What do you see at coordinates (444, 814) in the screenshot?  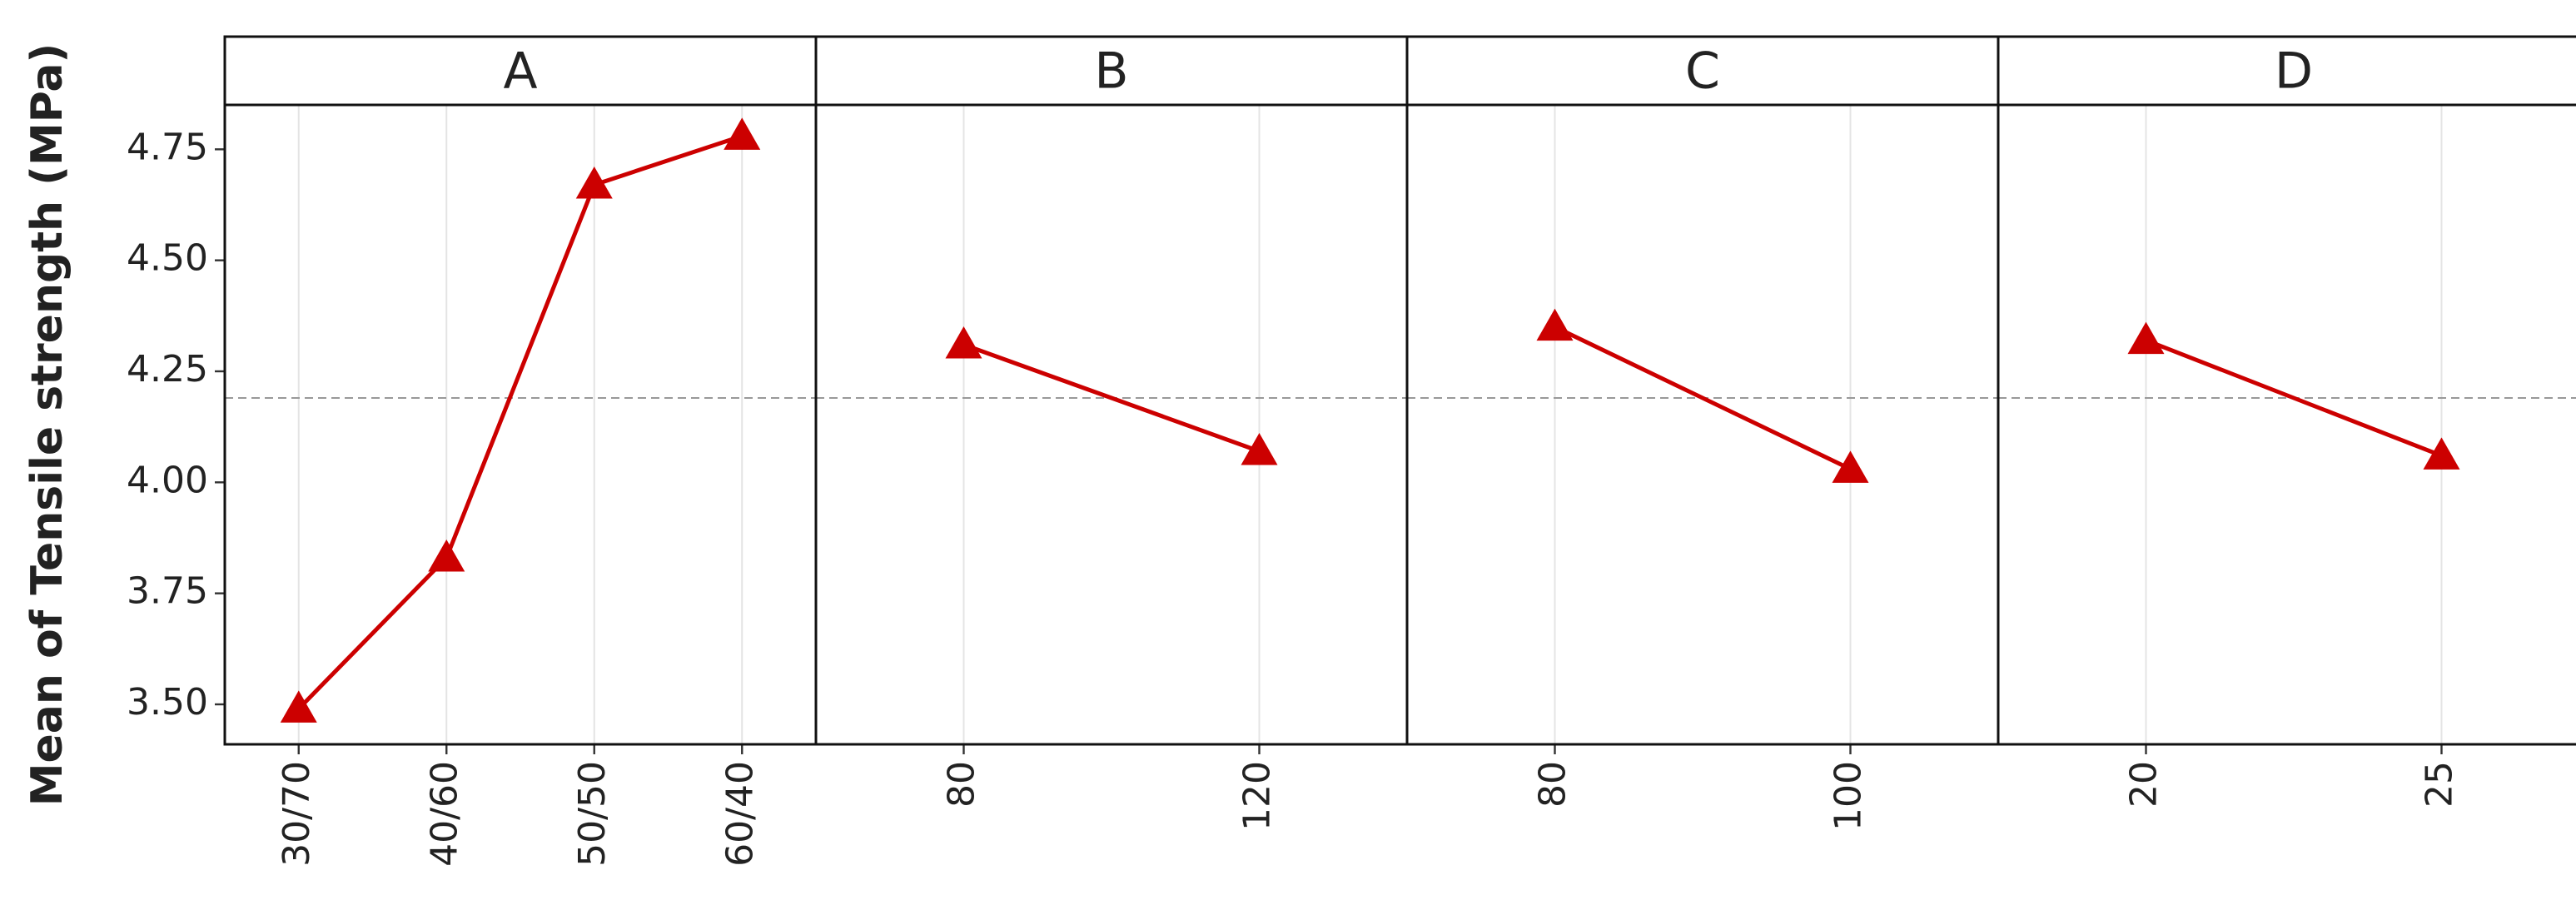 I see `x-tick-label: 40/60` at bounding box center [444, 814].